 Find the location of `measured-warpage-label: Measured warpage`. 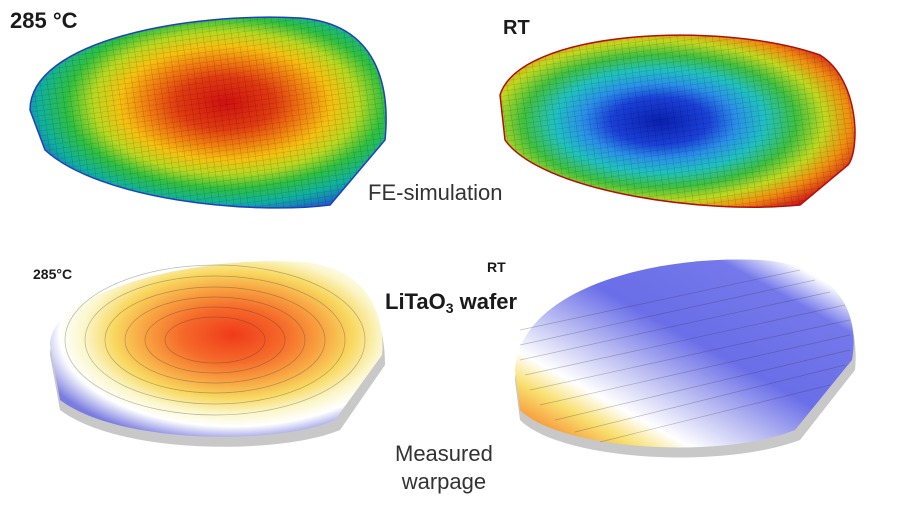

measured-warpage-label: Measured warpage is located at coordinates (444, 468).